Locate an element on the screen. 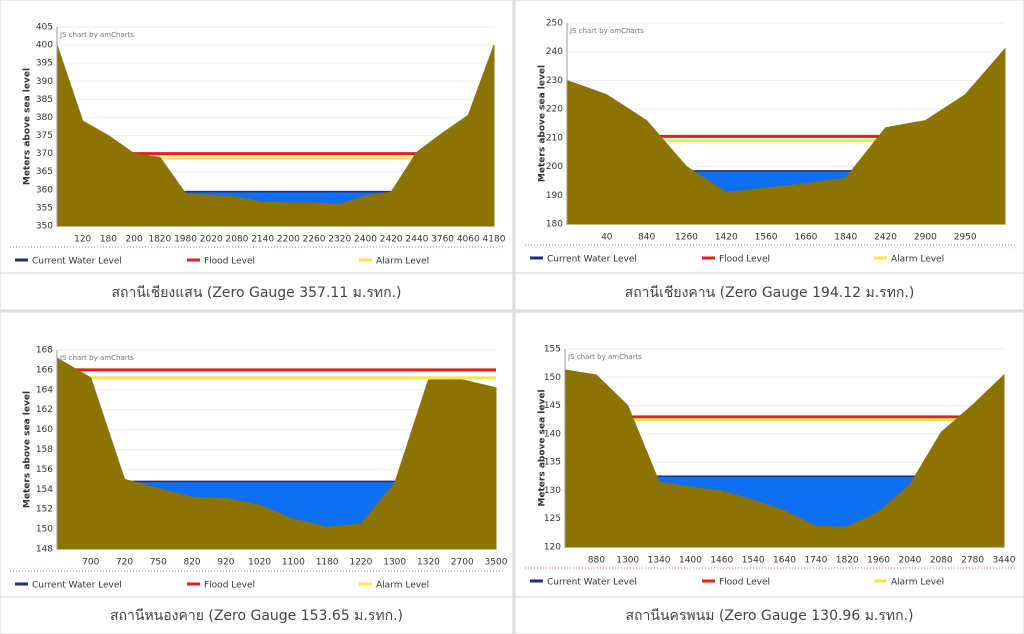  x-tick-label: 1460 is located at coordinates (721, 561).